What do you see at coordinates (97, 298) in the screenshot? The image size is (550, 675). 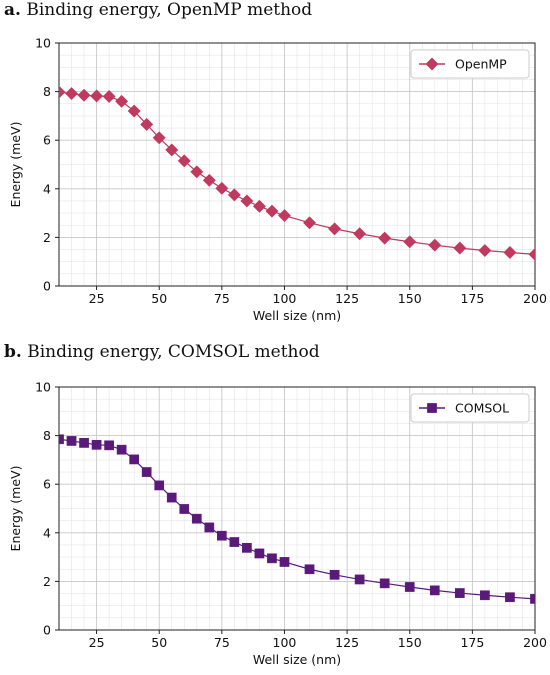 I see `x-tick-label: 25` at bounding box center [97, 298].